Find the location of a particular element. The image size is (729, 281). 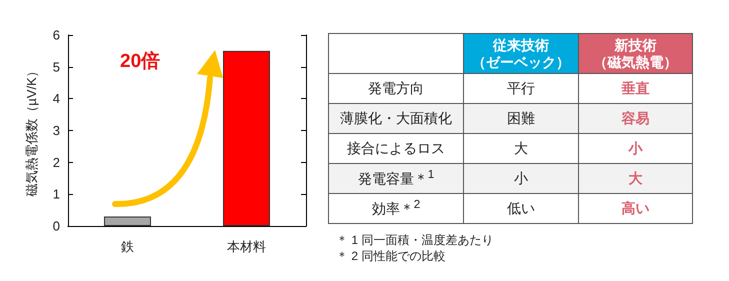

text: 平行 is located at coordinates (521, 88).